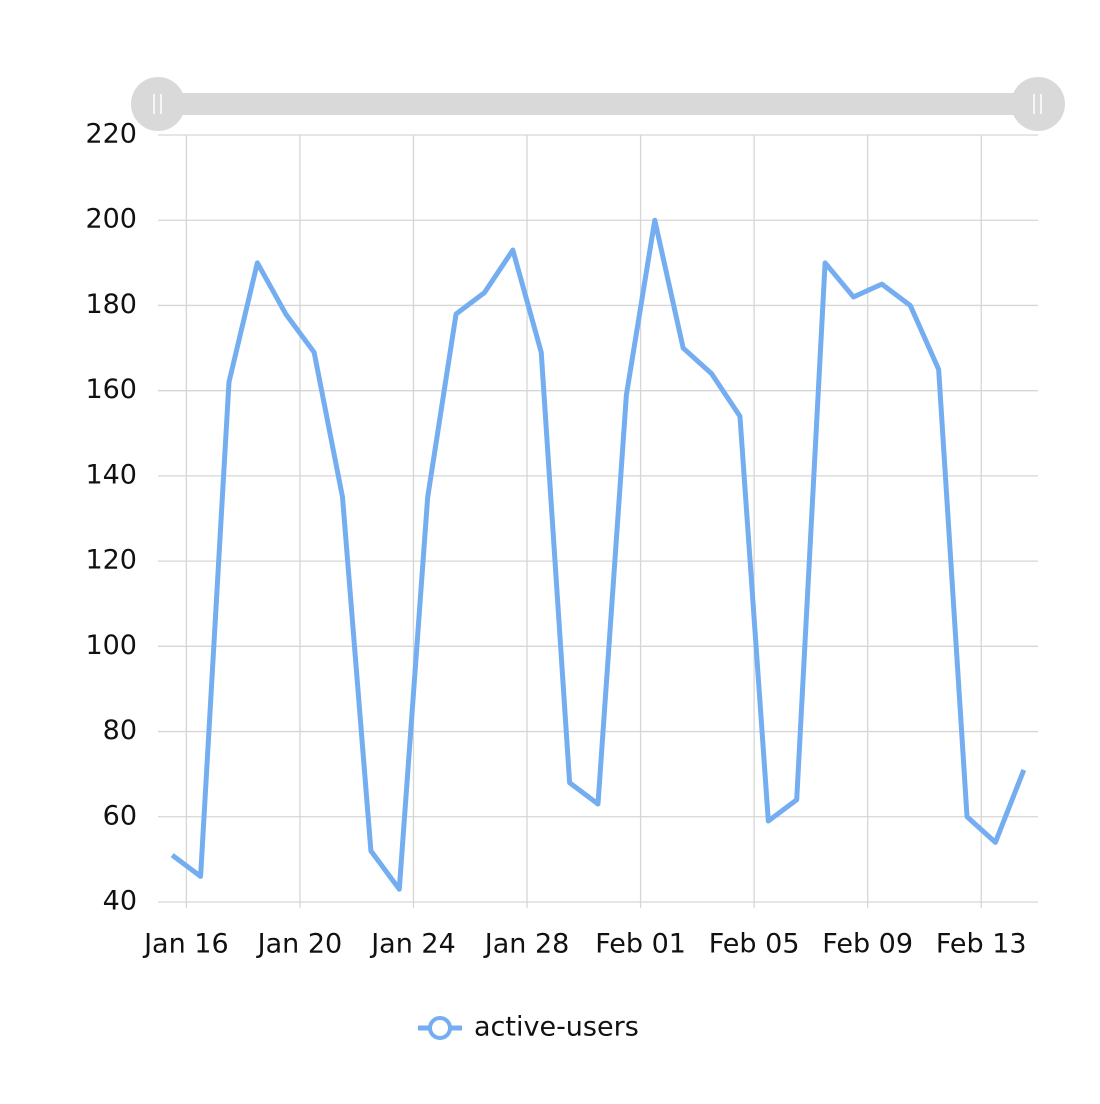 This screenshot has height=1104, width=1100. I want to click on y-tick-label: 220, so click(111, 134).